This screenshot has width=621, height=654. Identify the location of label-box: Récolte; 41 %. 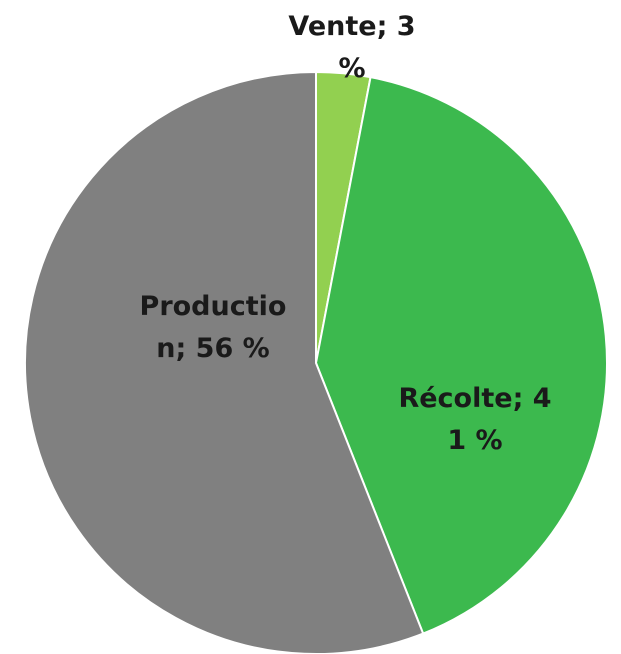
(475, 419).